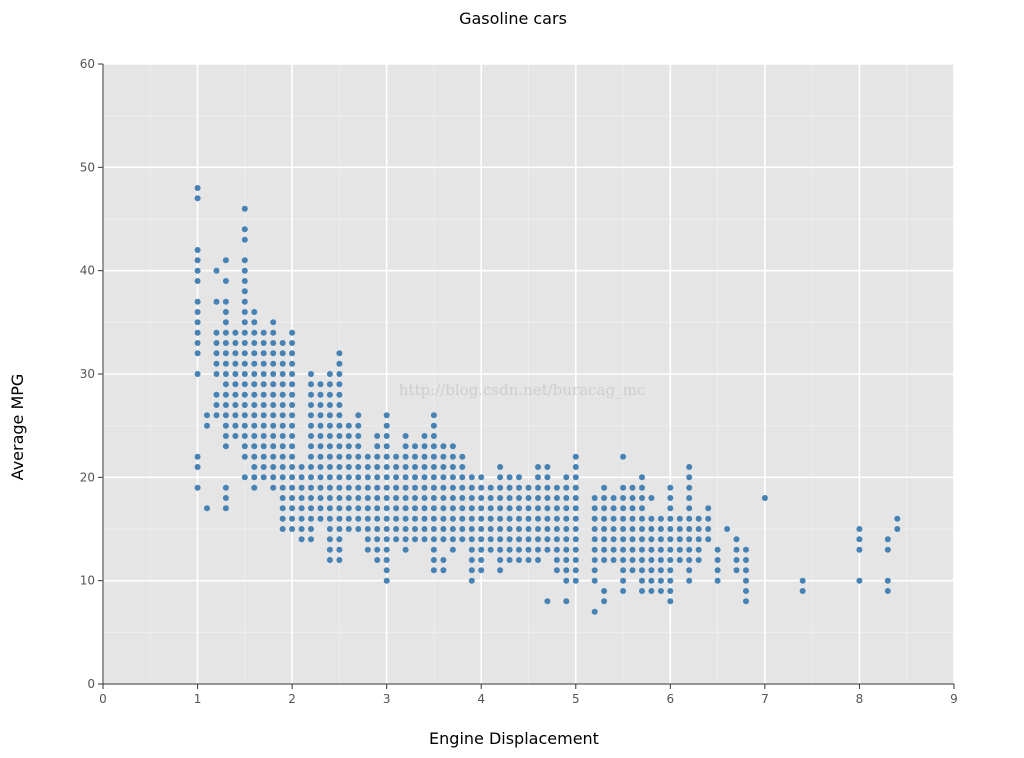 The image size is (1024, 758). I want to click on x-tick-label: 8, so click(860, 699).